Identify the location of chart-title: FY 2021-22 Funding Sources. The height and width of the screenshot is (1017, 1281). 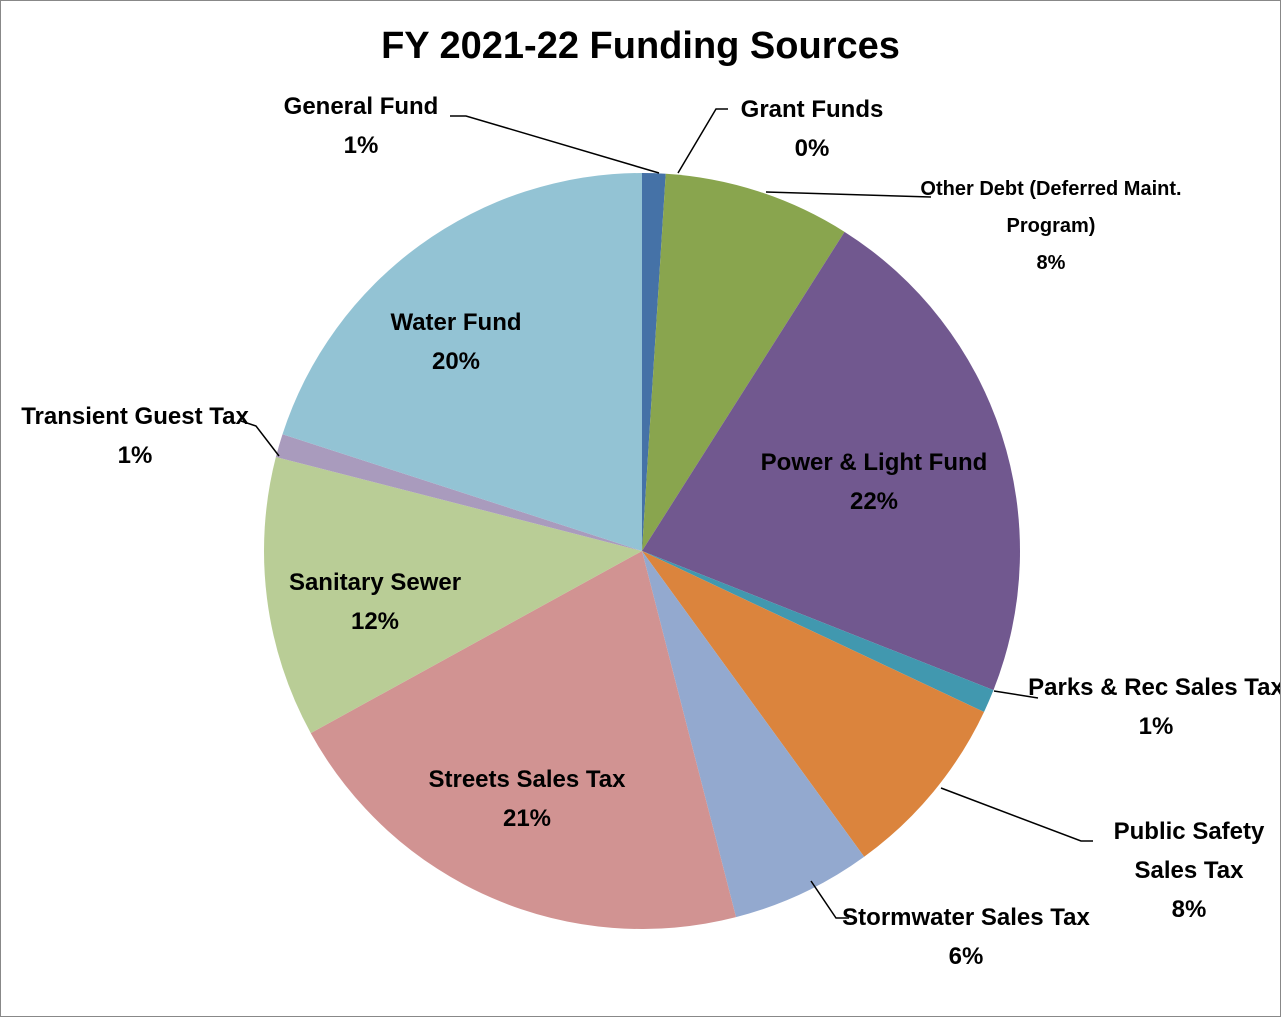
(640, 46).